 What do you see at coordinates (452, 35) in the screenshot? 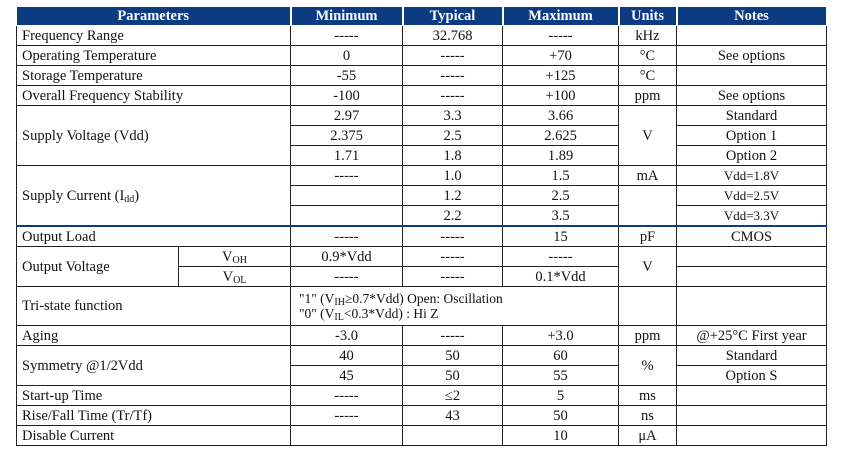
I see `cell-typ: 32.768` at bounding box center [452, 35].